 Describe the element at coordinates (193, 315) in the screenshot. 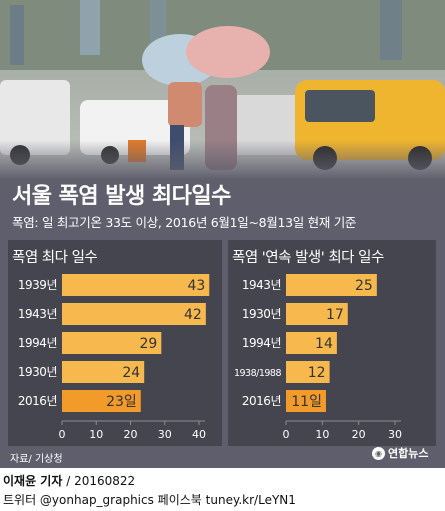

I see `data-label: 42` at that location.